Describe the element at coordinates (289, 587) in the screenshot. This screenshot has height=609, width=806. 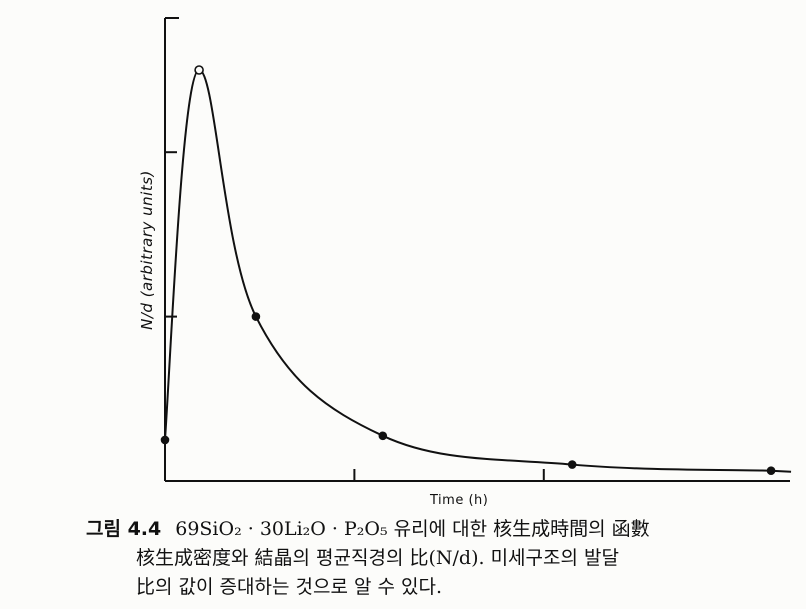
I see `caption-line-3: 比의 값이 증대하는 것으로 알 수 있다.` at that location.